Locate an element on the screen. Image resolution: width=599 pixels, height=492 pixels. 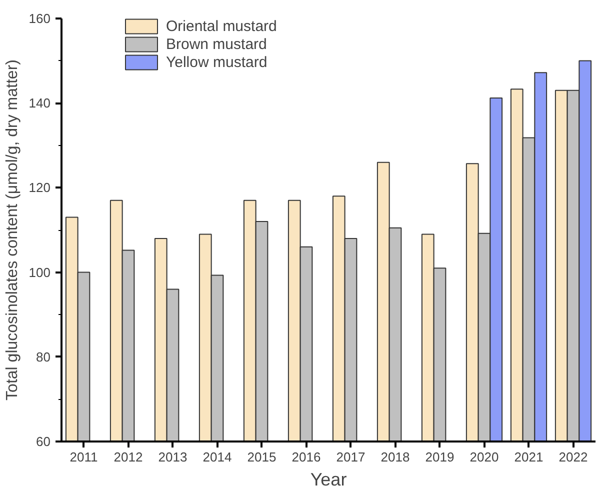
legend-label: Yellow mustard is located at coordinates (217, 62).